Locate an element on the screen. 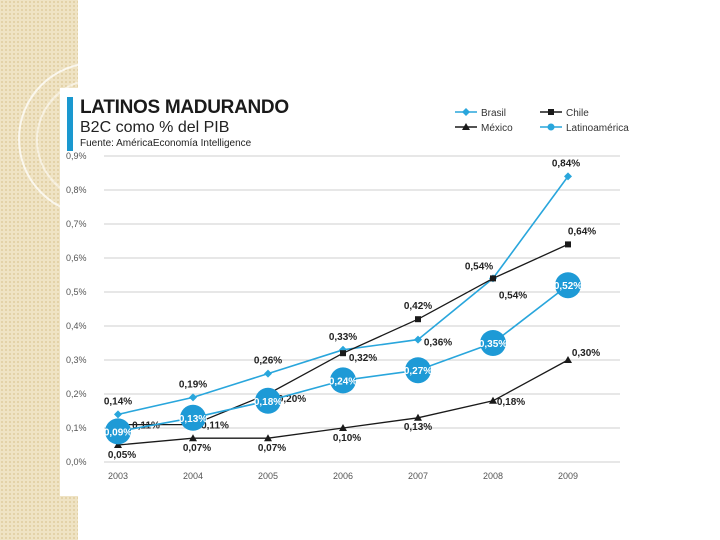  x-tick-label: 2008 is located at coordinates (493, 476).